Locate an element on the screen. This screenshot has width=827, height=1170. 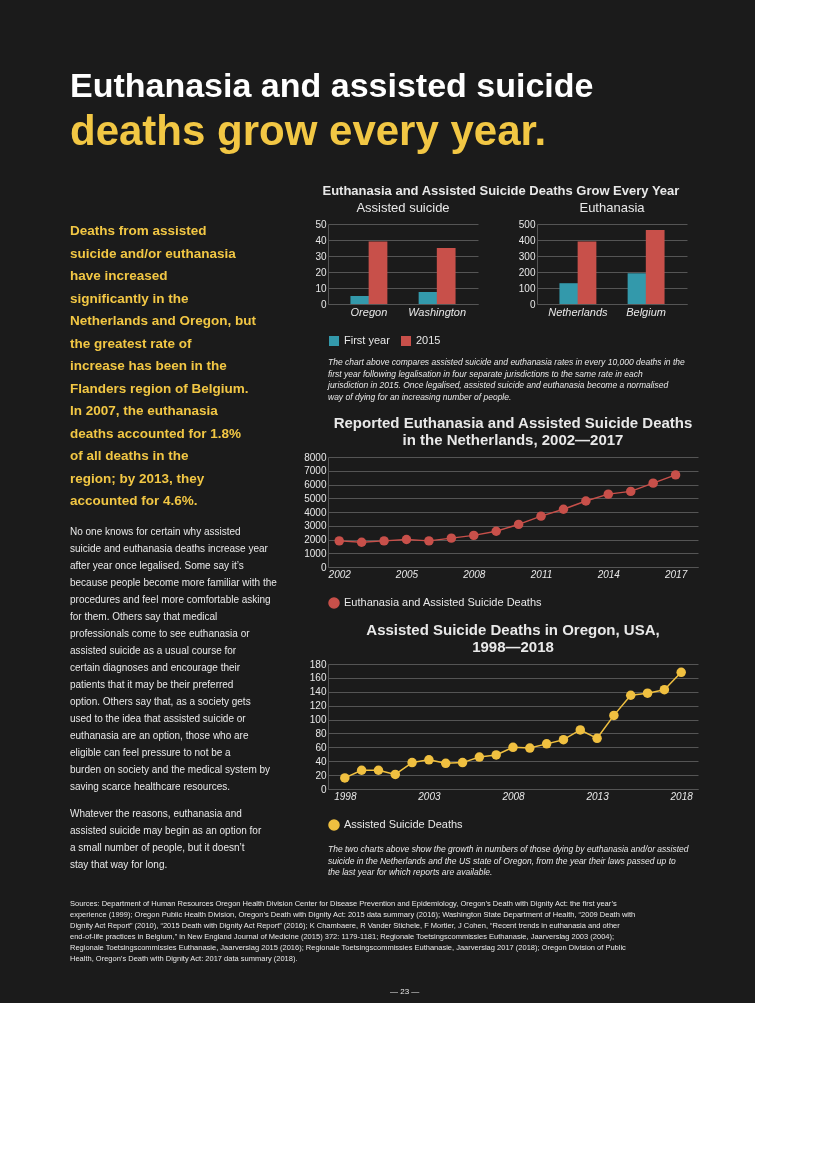
legend-label: 2015 is located at coordinates (428, 340).